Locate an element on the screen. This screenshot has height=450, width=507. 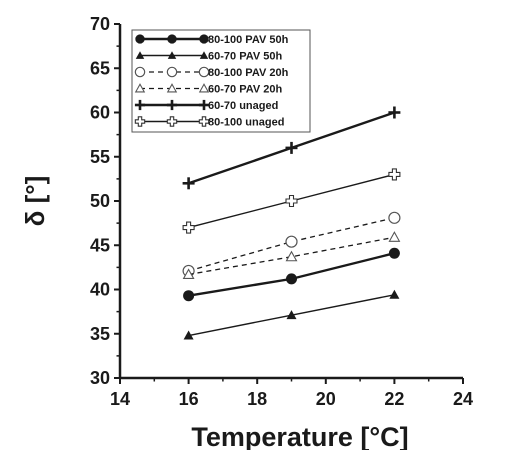
y-tick-label: 30 is located at coordinates (100, 378).